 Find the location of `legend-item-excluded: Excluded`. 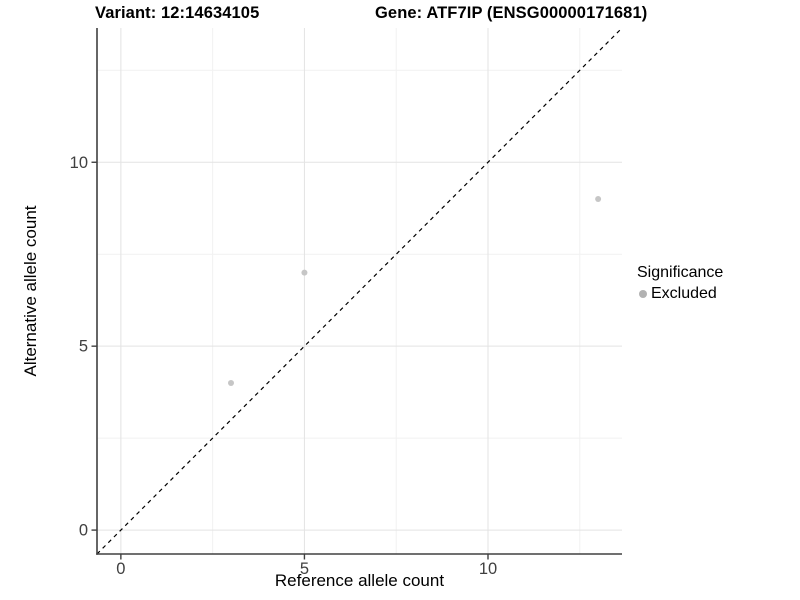

legend-item-excluded: Excluded is located at coordinates (680, 294).